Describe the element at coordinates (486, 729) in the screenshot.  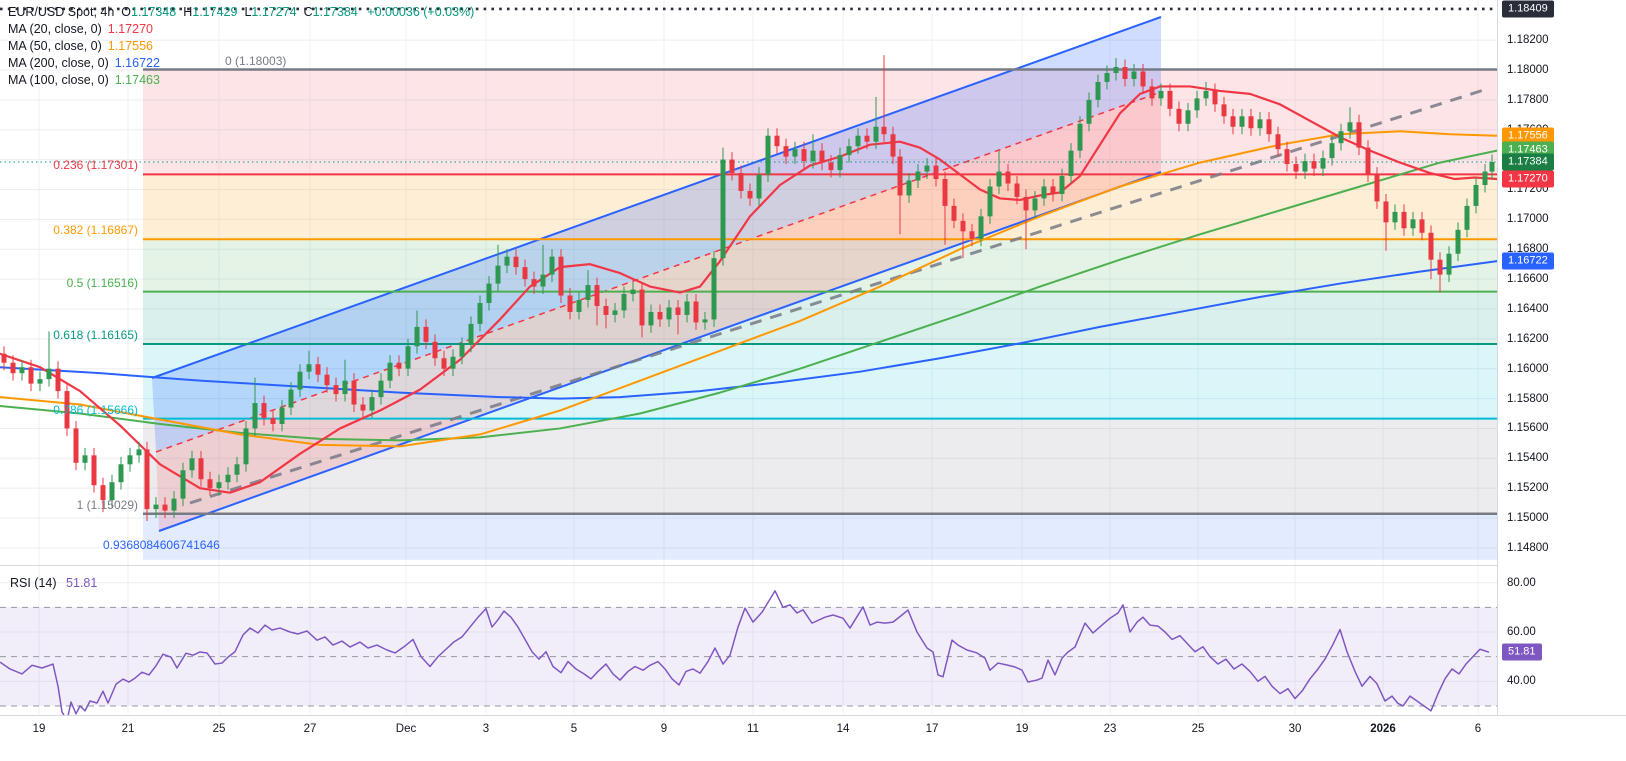
I see `time-axis-tick: 3` at that location.